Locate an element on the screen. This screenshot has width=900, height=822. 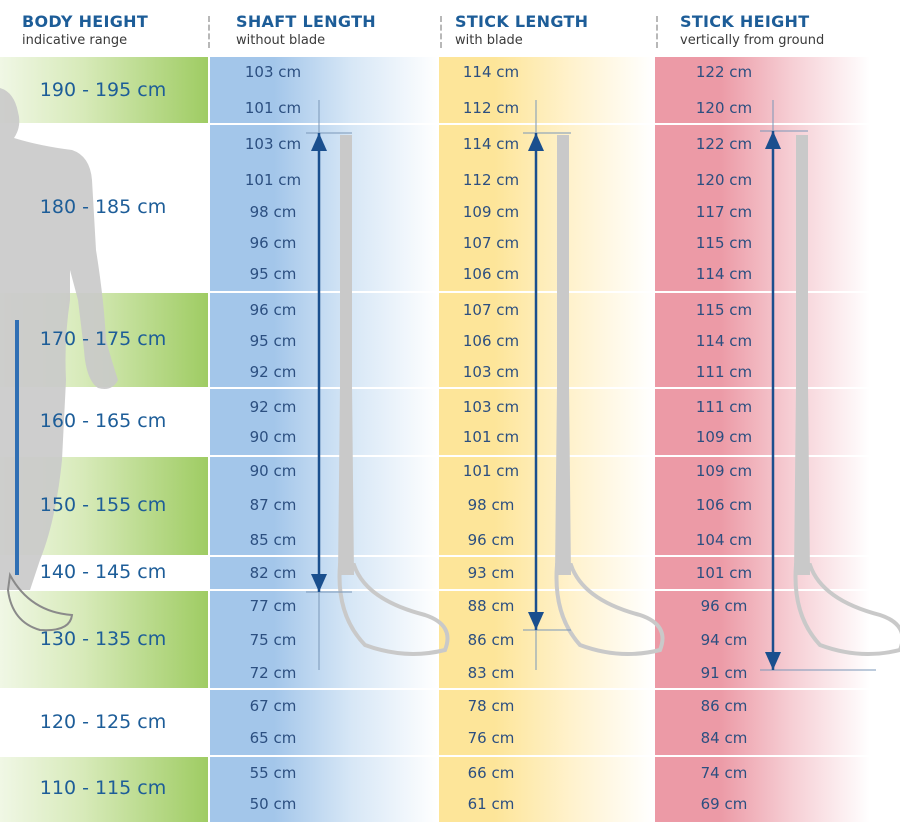
body-height-label: 160 - 165 cm is located at coordinates (103, 421).